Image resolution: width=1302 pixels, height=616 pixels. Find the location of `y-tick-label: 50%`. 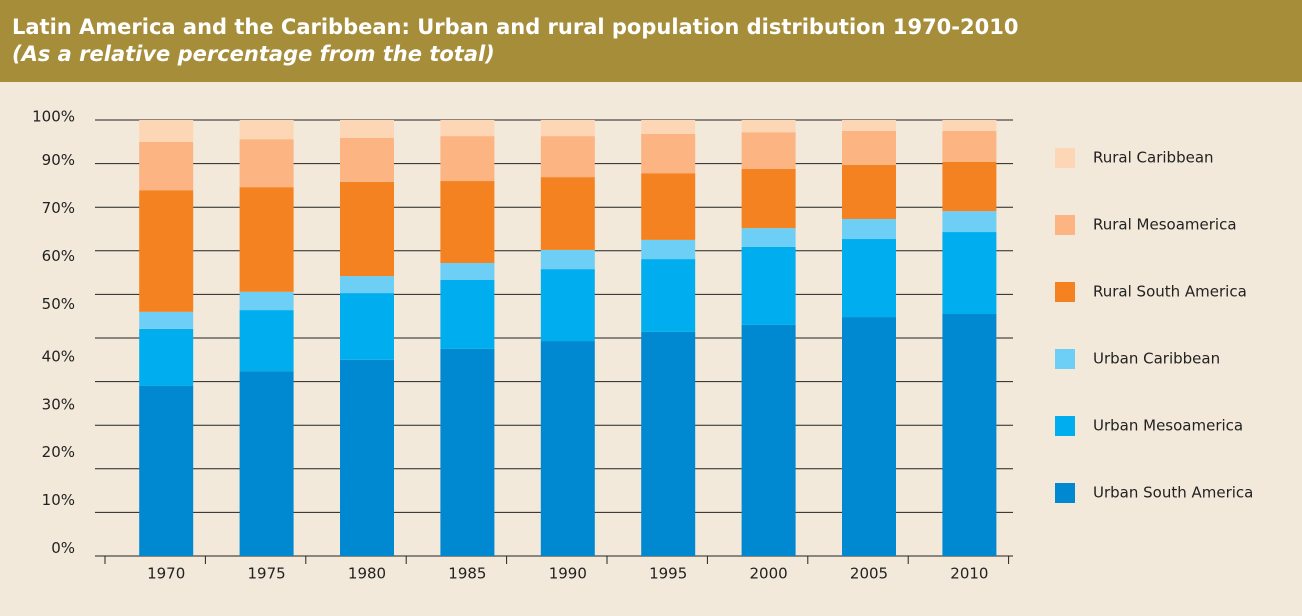

y-tick-label: 50% is located at coordinates (58, 304).